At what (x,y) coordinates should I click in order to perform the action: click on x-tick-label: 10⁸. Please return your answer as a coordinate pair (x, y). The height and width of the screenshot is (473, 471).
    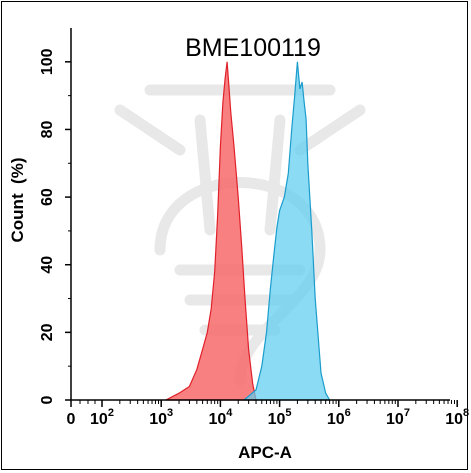
    Looking at the image, I should click on (457, 417).